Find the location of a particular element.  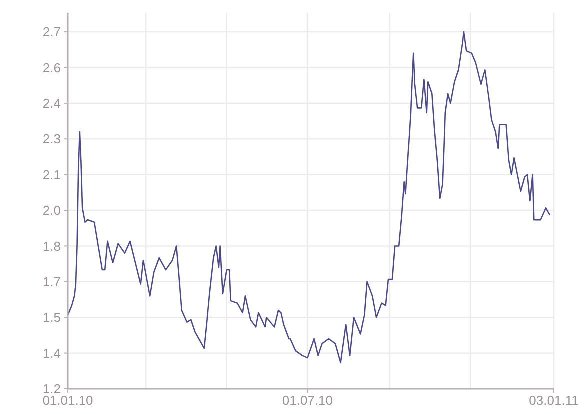

y-tick-label: 2.4 is located at coordinates (51, 103).